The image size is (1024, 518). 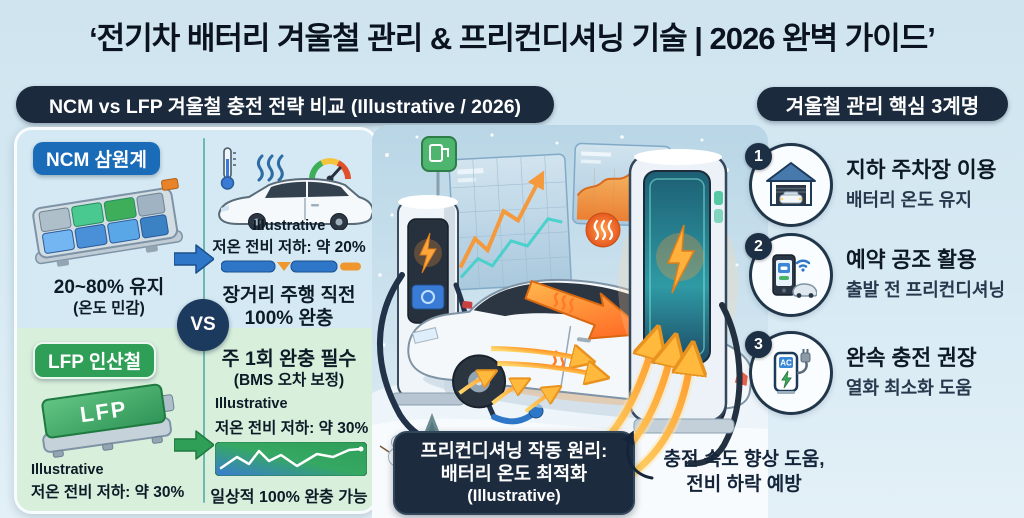 What do you see at coordinates (603, 230) in the screenshot?
I see `heat-badge-icon` at bounding box center [603, 230].